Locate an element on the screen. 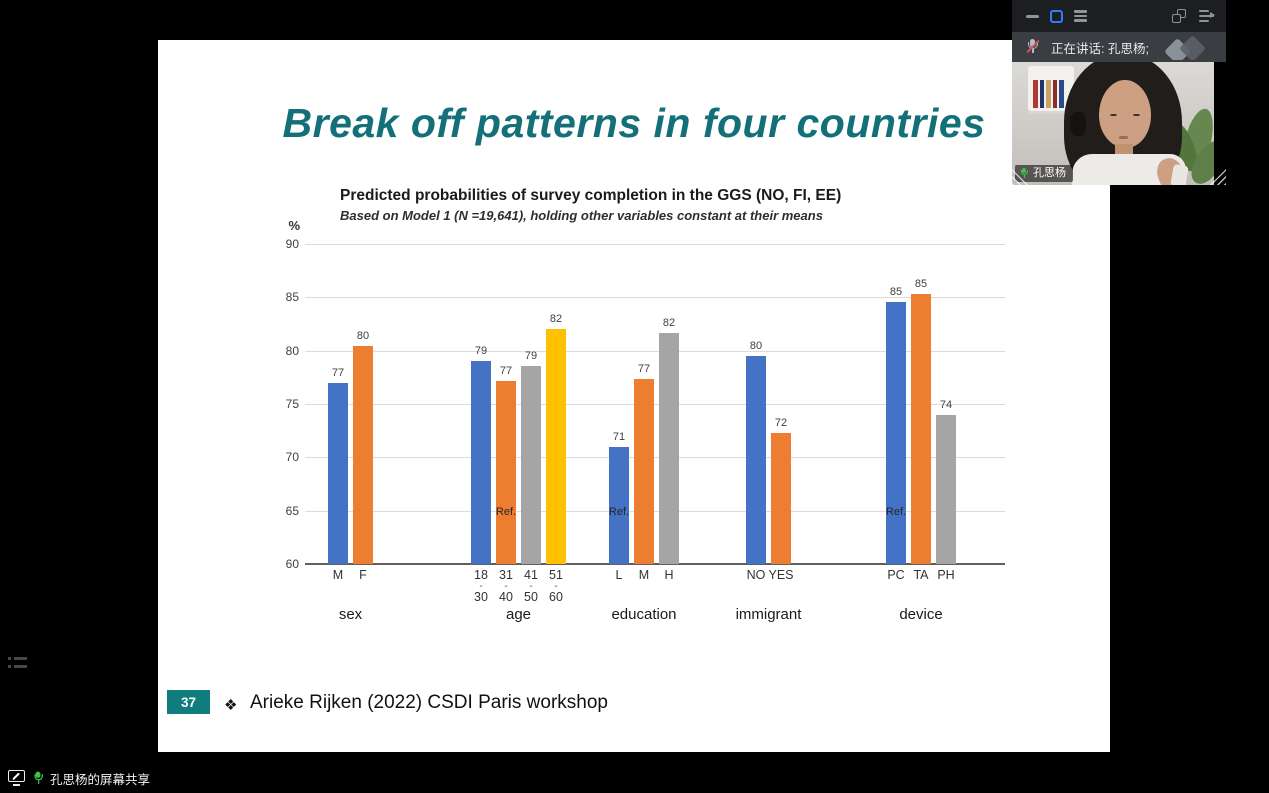 Image resolution: width=1269 pixels, height=793 pixels. headphone-icon is located at coordinates (1078, 124).